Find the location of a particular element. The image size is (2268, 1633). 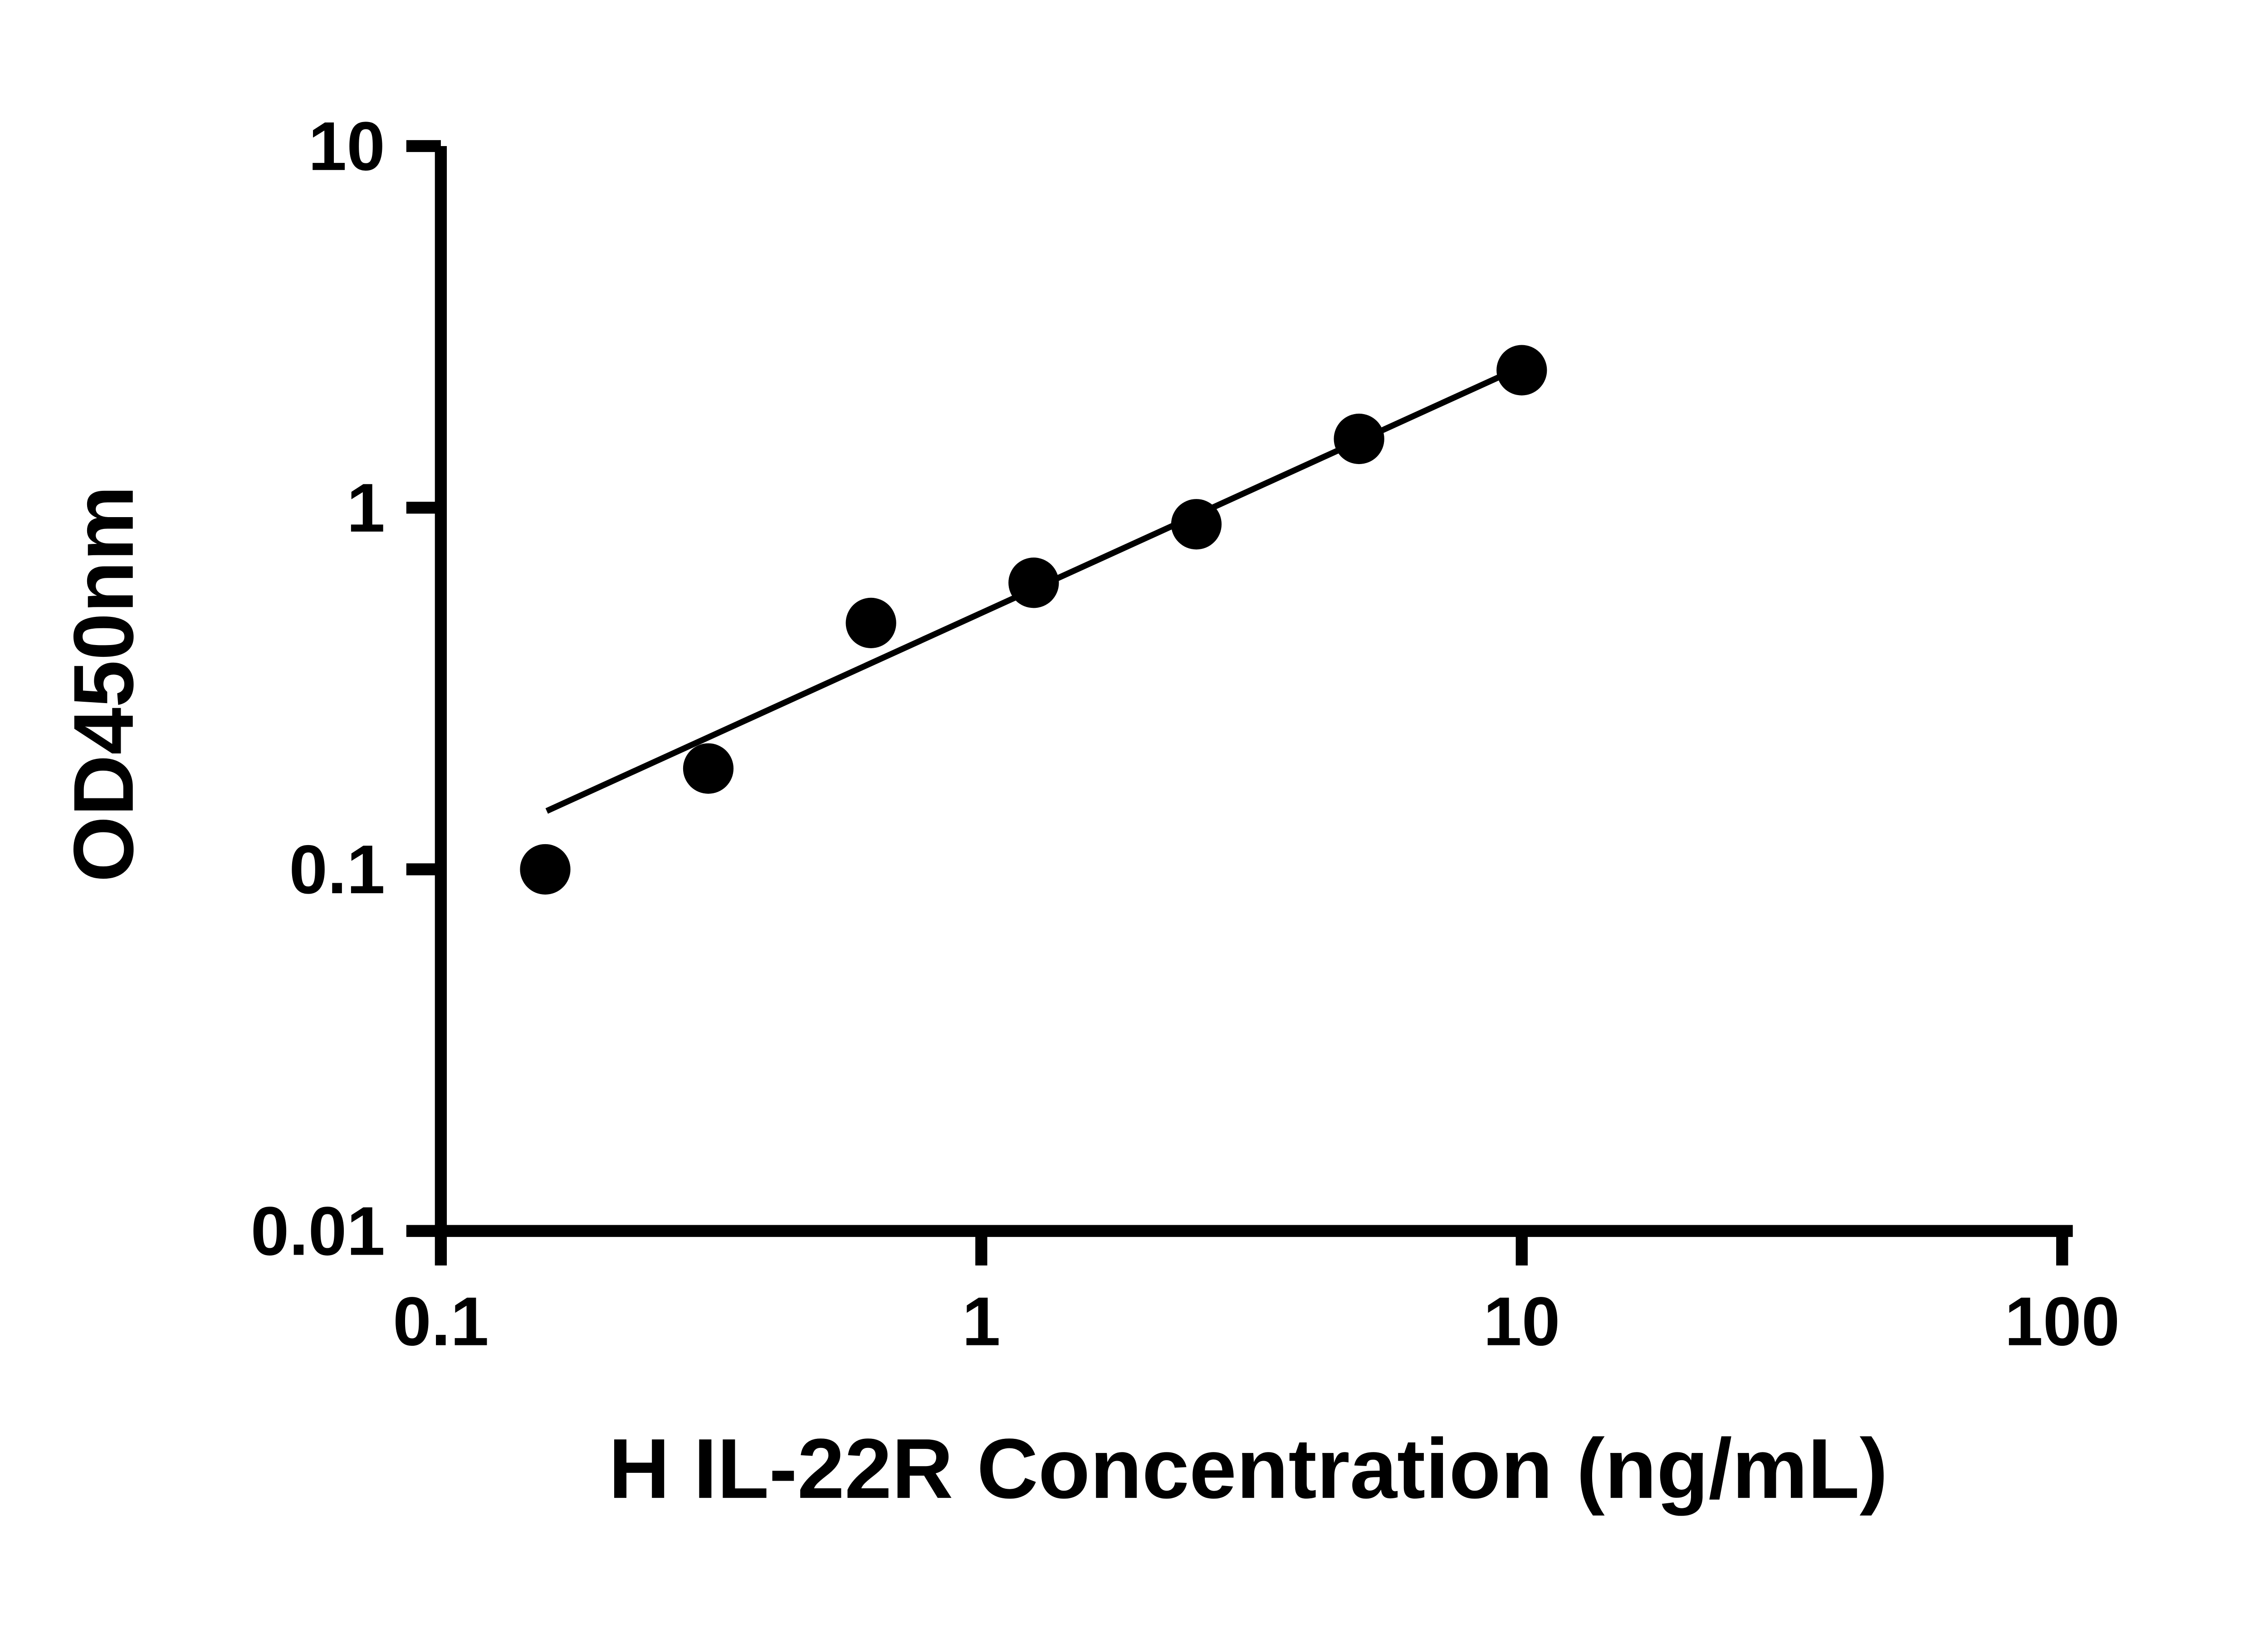

x-tick-label: 0.1 is located at coordinates (441, 1321).